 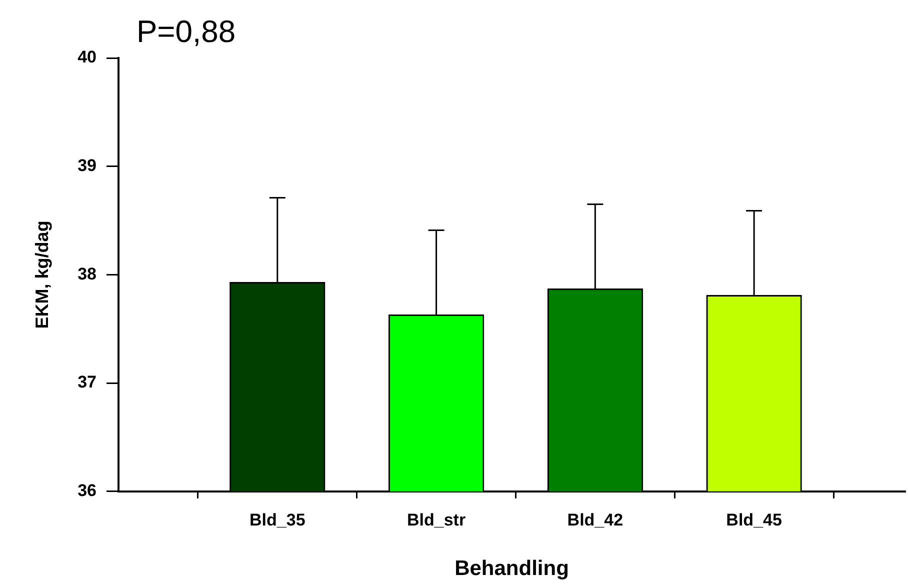 What do you see at coordinates (186, 31) in the screenshot?
I see `chart-title: P=0,88` at bounding box center [186, 31].